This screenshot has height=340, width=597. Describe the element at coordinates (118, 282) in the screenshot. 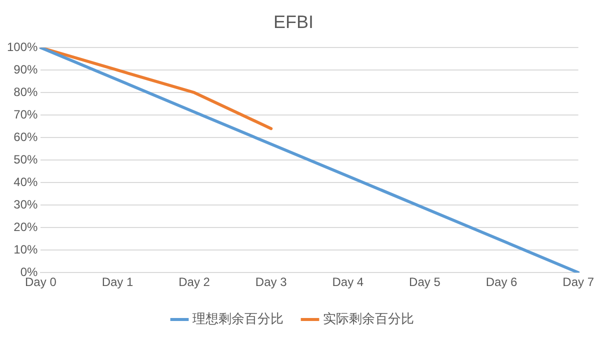

I see `x-tick-label: Day 1` at that location.